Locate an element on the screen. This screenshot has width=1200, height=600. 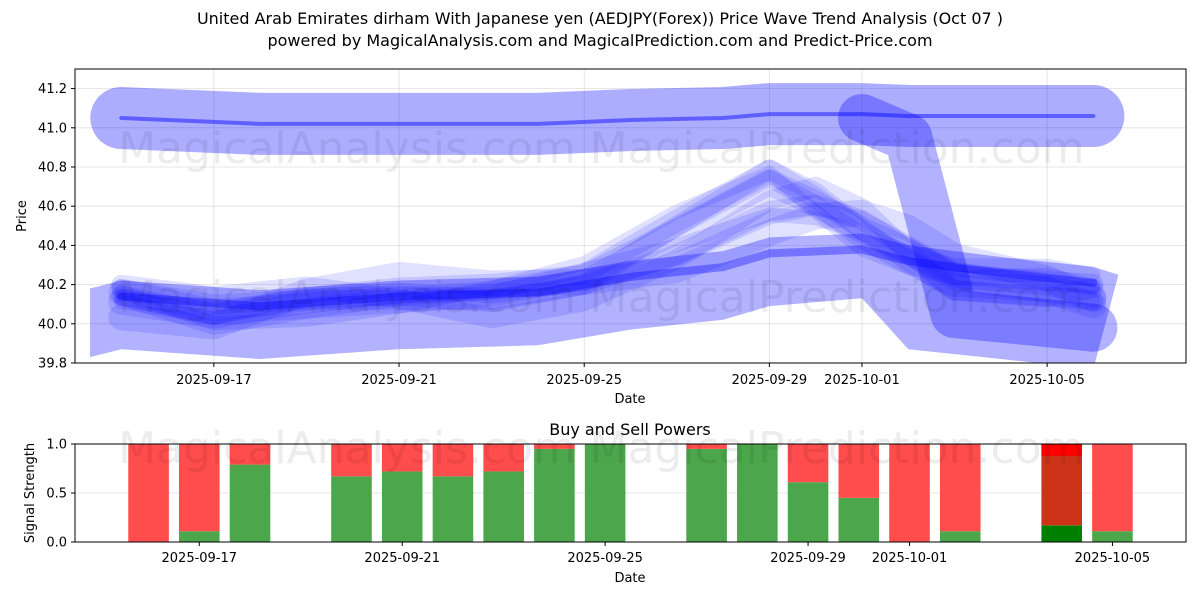
price-upper-wave-line is located at coordinates (607, 119).